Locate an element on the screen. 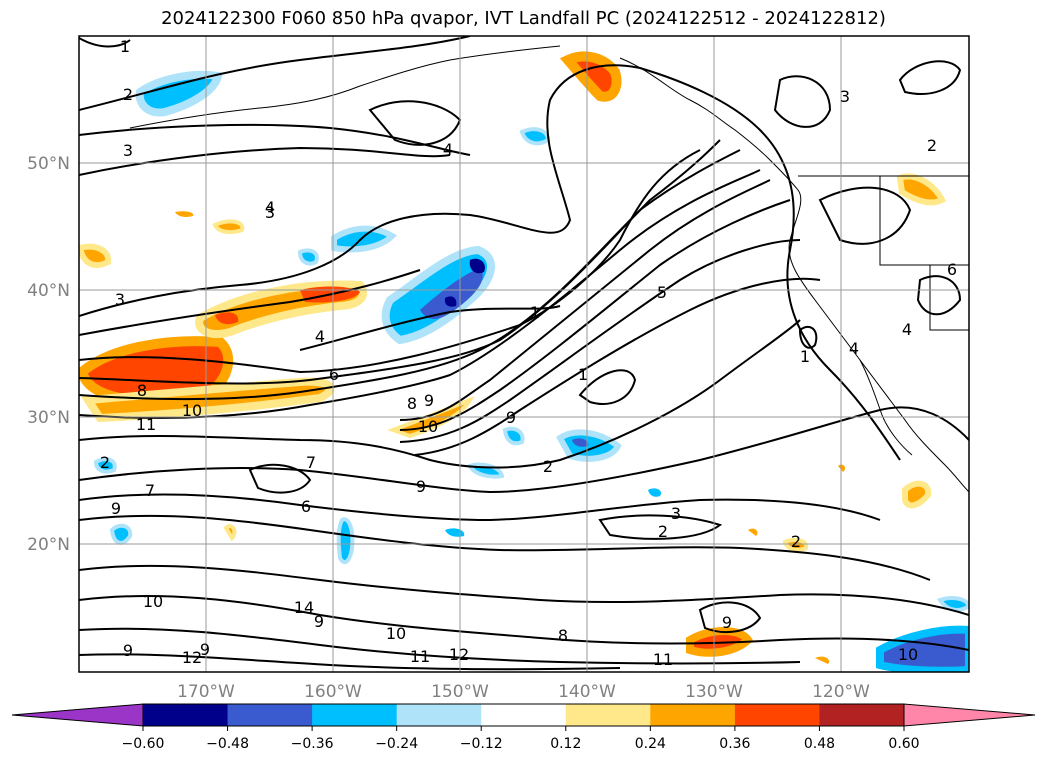 The image size is (1047, 765). colorbar-tick-label: 0.12 is located at coordinates (565, 744).